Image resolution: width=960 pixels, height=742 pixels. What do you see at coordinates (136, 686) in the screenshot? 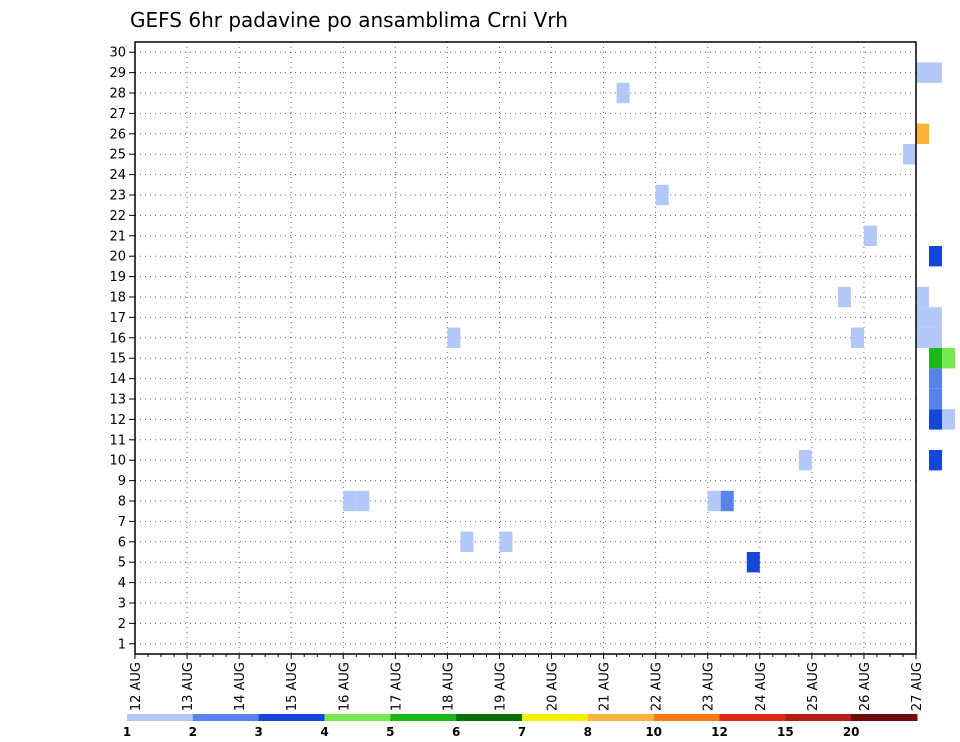
I see `x-tick-label: 12 AUG` at bounding box center [136, 686].